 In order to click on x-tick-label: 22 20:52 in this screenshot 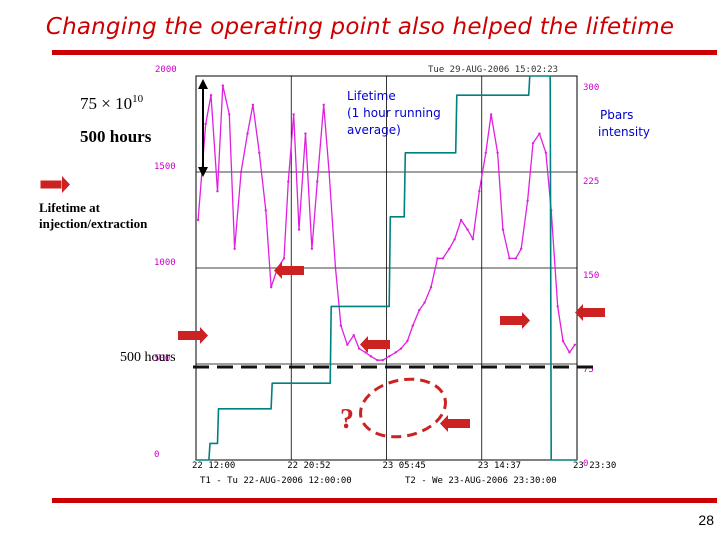, I will do `click(308, 466)`.